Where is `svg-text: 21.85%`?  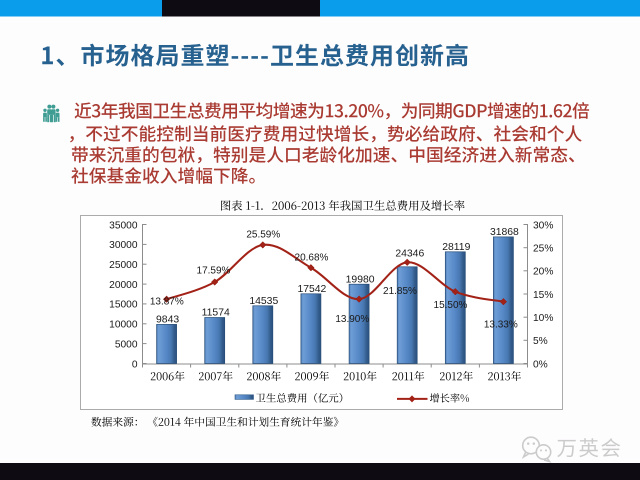
svg-text: 21.85% is located at coordinates (400, 291).